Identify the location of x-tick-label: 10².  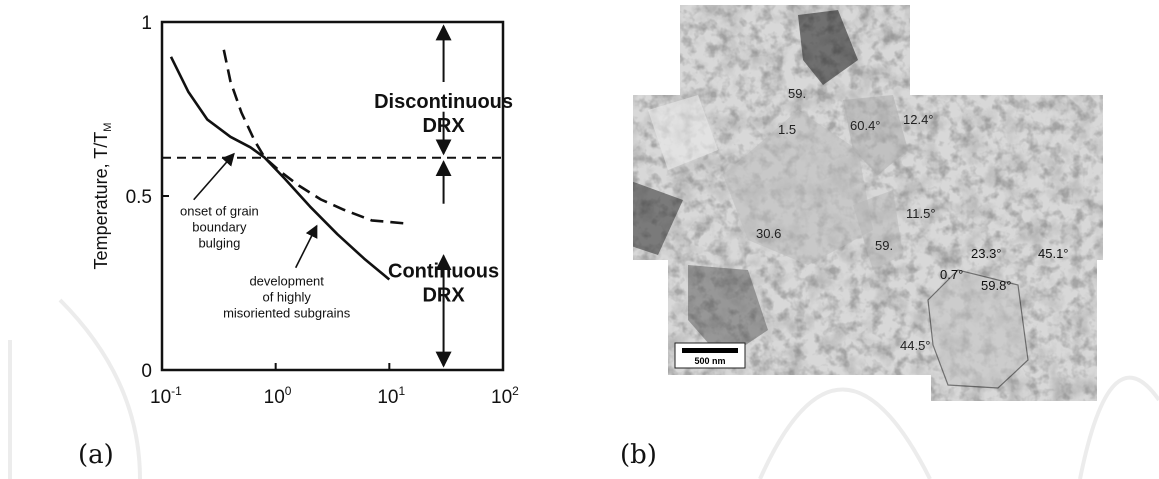
(505, 396).